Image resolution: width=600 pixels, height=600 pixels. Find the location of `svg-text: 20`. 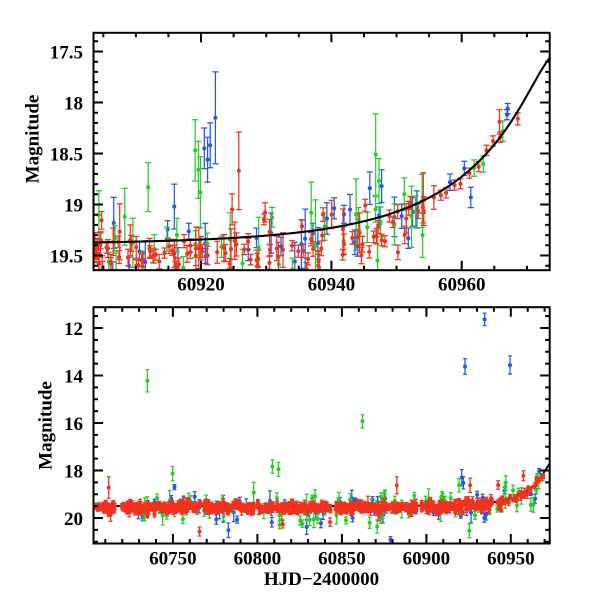

svg-text: 20 is located at coordinates (73, 519).